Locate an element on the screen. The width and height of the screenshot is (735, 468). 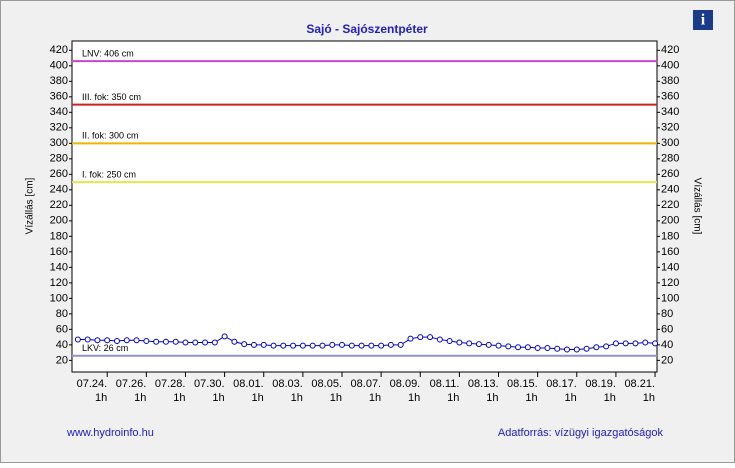
x-tick-label: 08.01. 1h is located at coordinates (248, 391).